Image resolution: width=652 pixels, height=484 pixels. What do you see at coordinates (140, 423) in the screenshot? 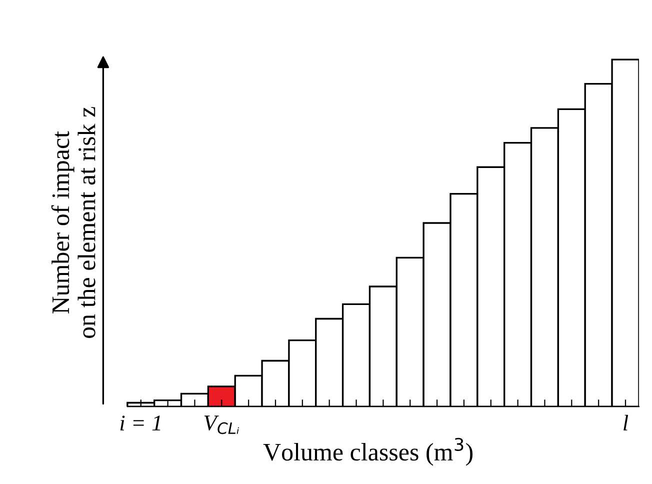
I see `x-tick-label: i = 1` at bounding box center [140, 423].